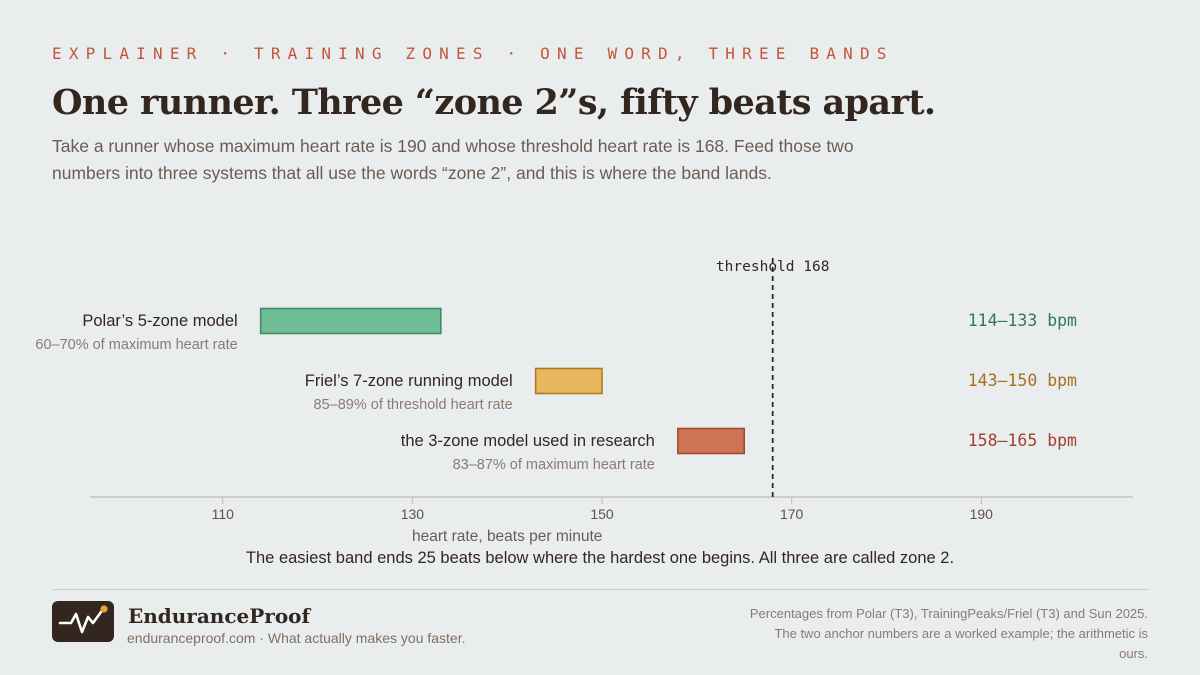 This screenshot has width=1200, height=675. Describe the element at coordinates (600, 589) in the screenshot. I see `footer-divider` at that location.